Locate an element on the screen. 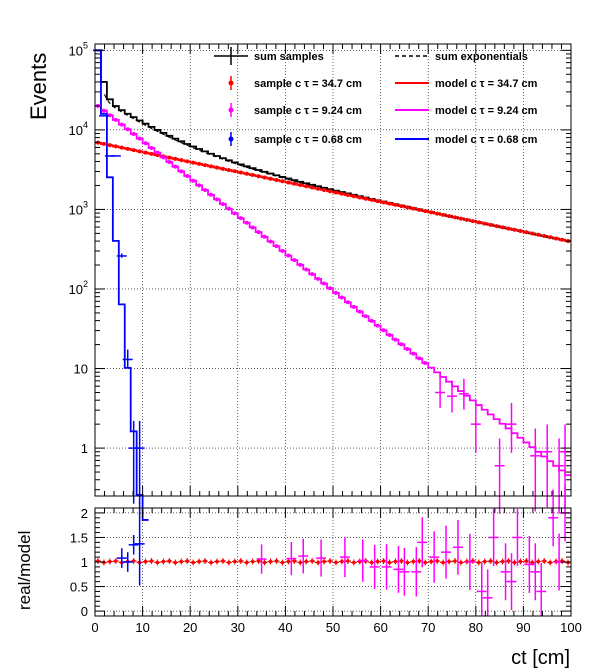 The width and height of the screenshot is (596, 672). main-y-tick-label: 1 is located at coordinates (84, 448).